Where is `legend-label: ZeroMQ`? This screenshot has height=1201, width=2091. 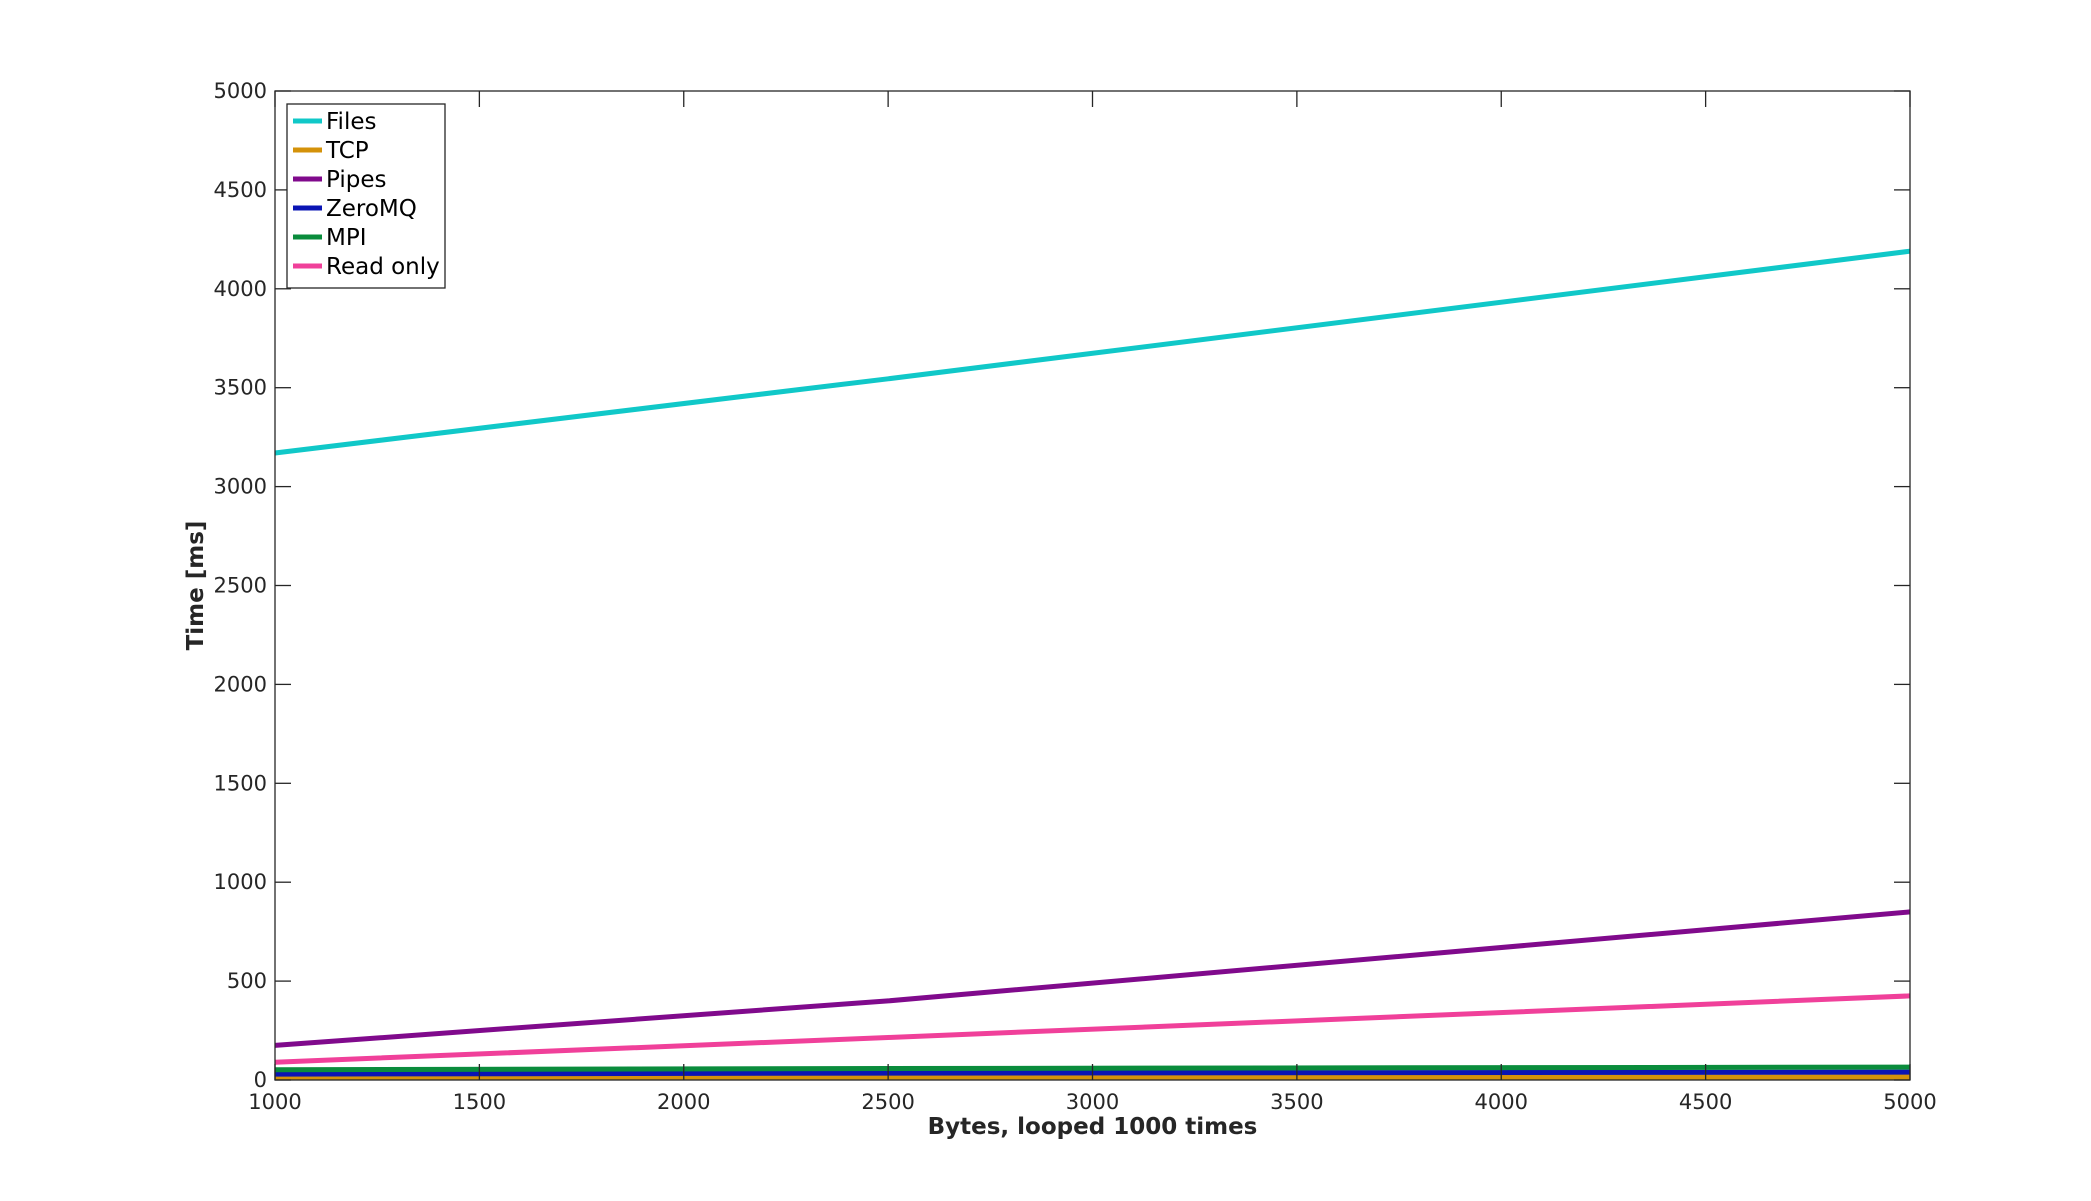
legend-label: ZeroMQ is located at coordinates (371, 209).